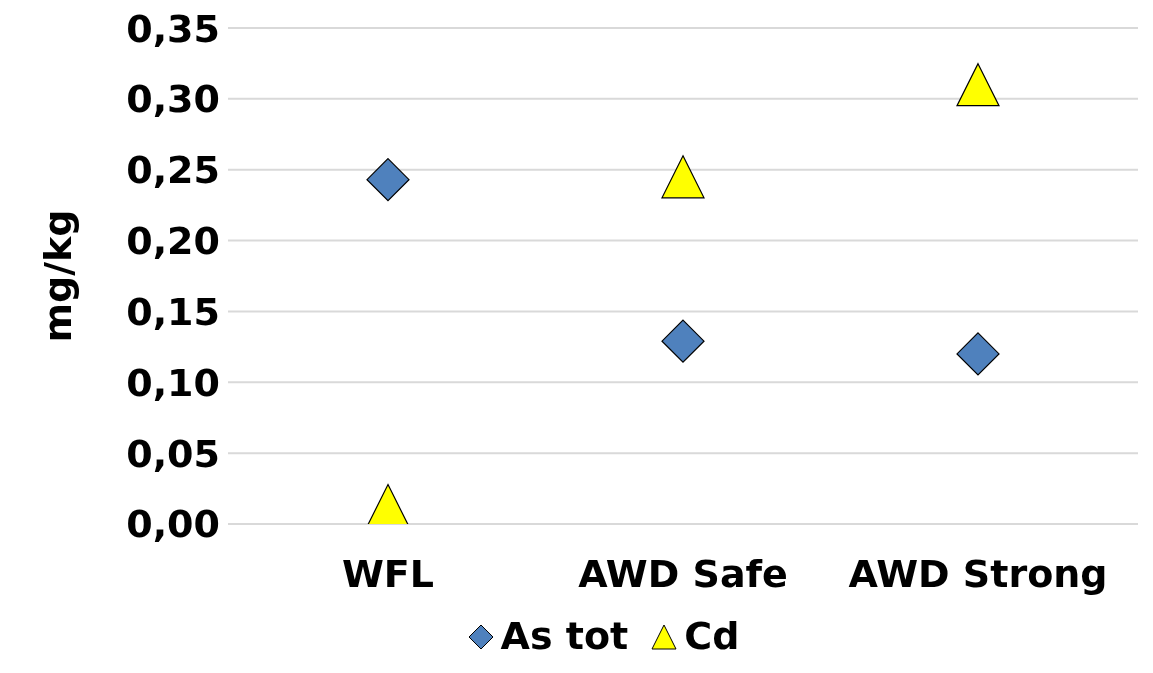 Image resolution: width=1153 pixels, height=673 pixels. I want to click on y-tick-label: 0,25, so click(173, 170).